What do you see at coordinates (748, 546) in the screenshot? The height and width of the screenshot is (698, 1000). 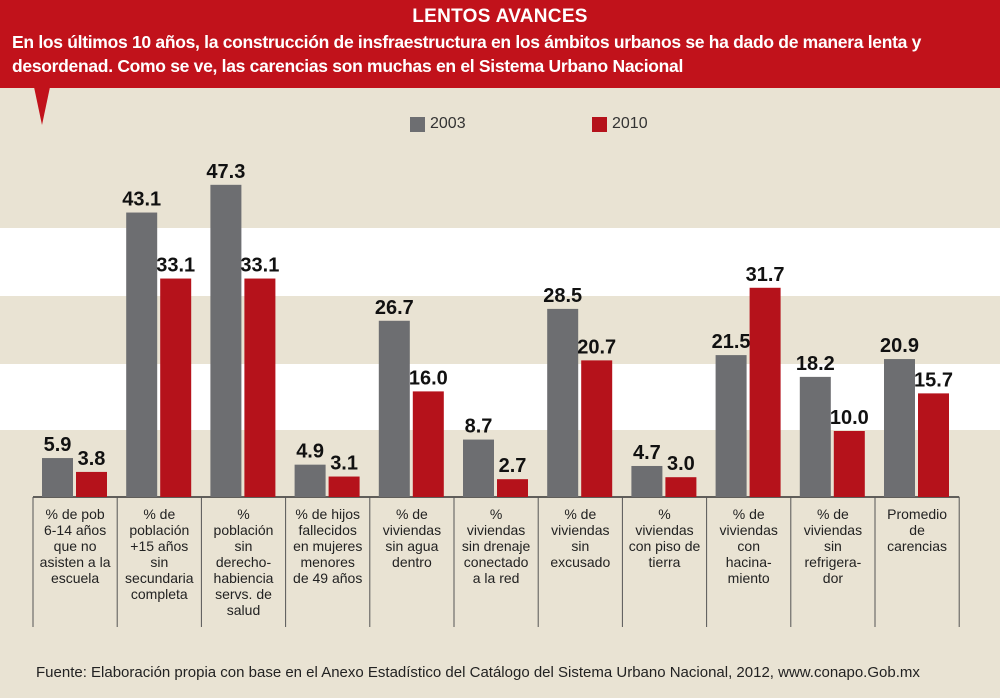 I see `category-label: con` at bounding box center [748, 546].